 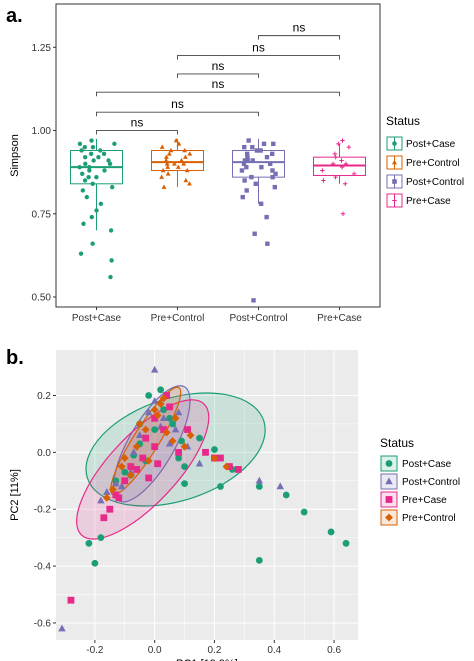 I want to click on comparison-bracket, so click(x=218, y=94).